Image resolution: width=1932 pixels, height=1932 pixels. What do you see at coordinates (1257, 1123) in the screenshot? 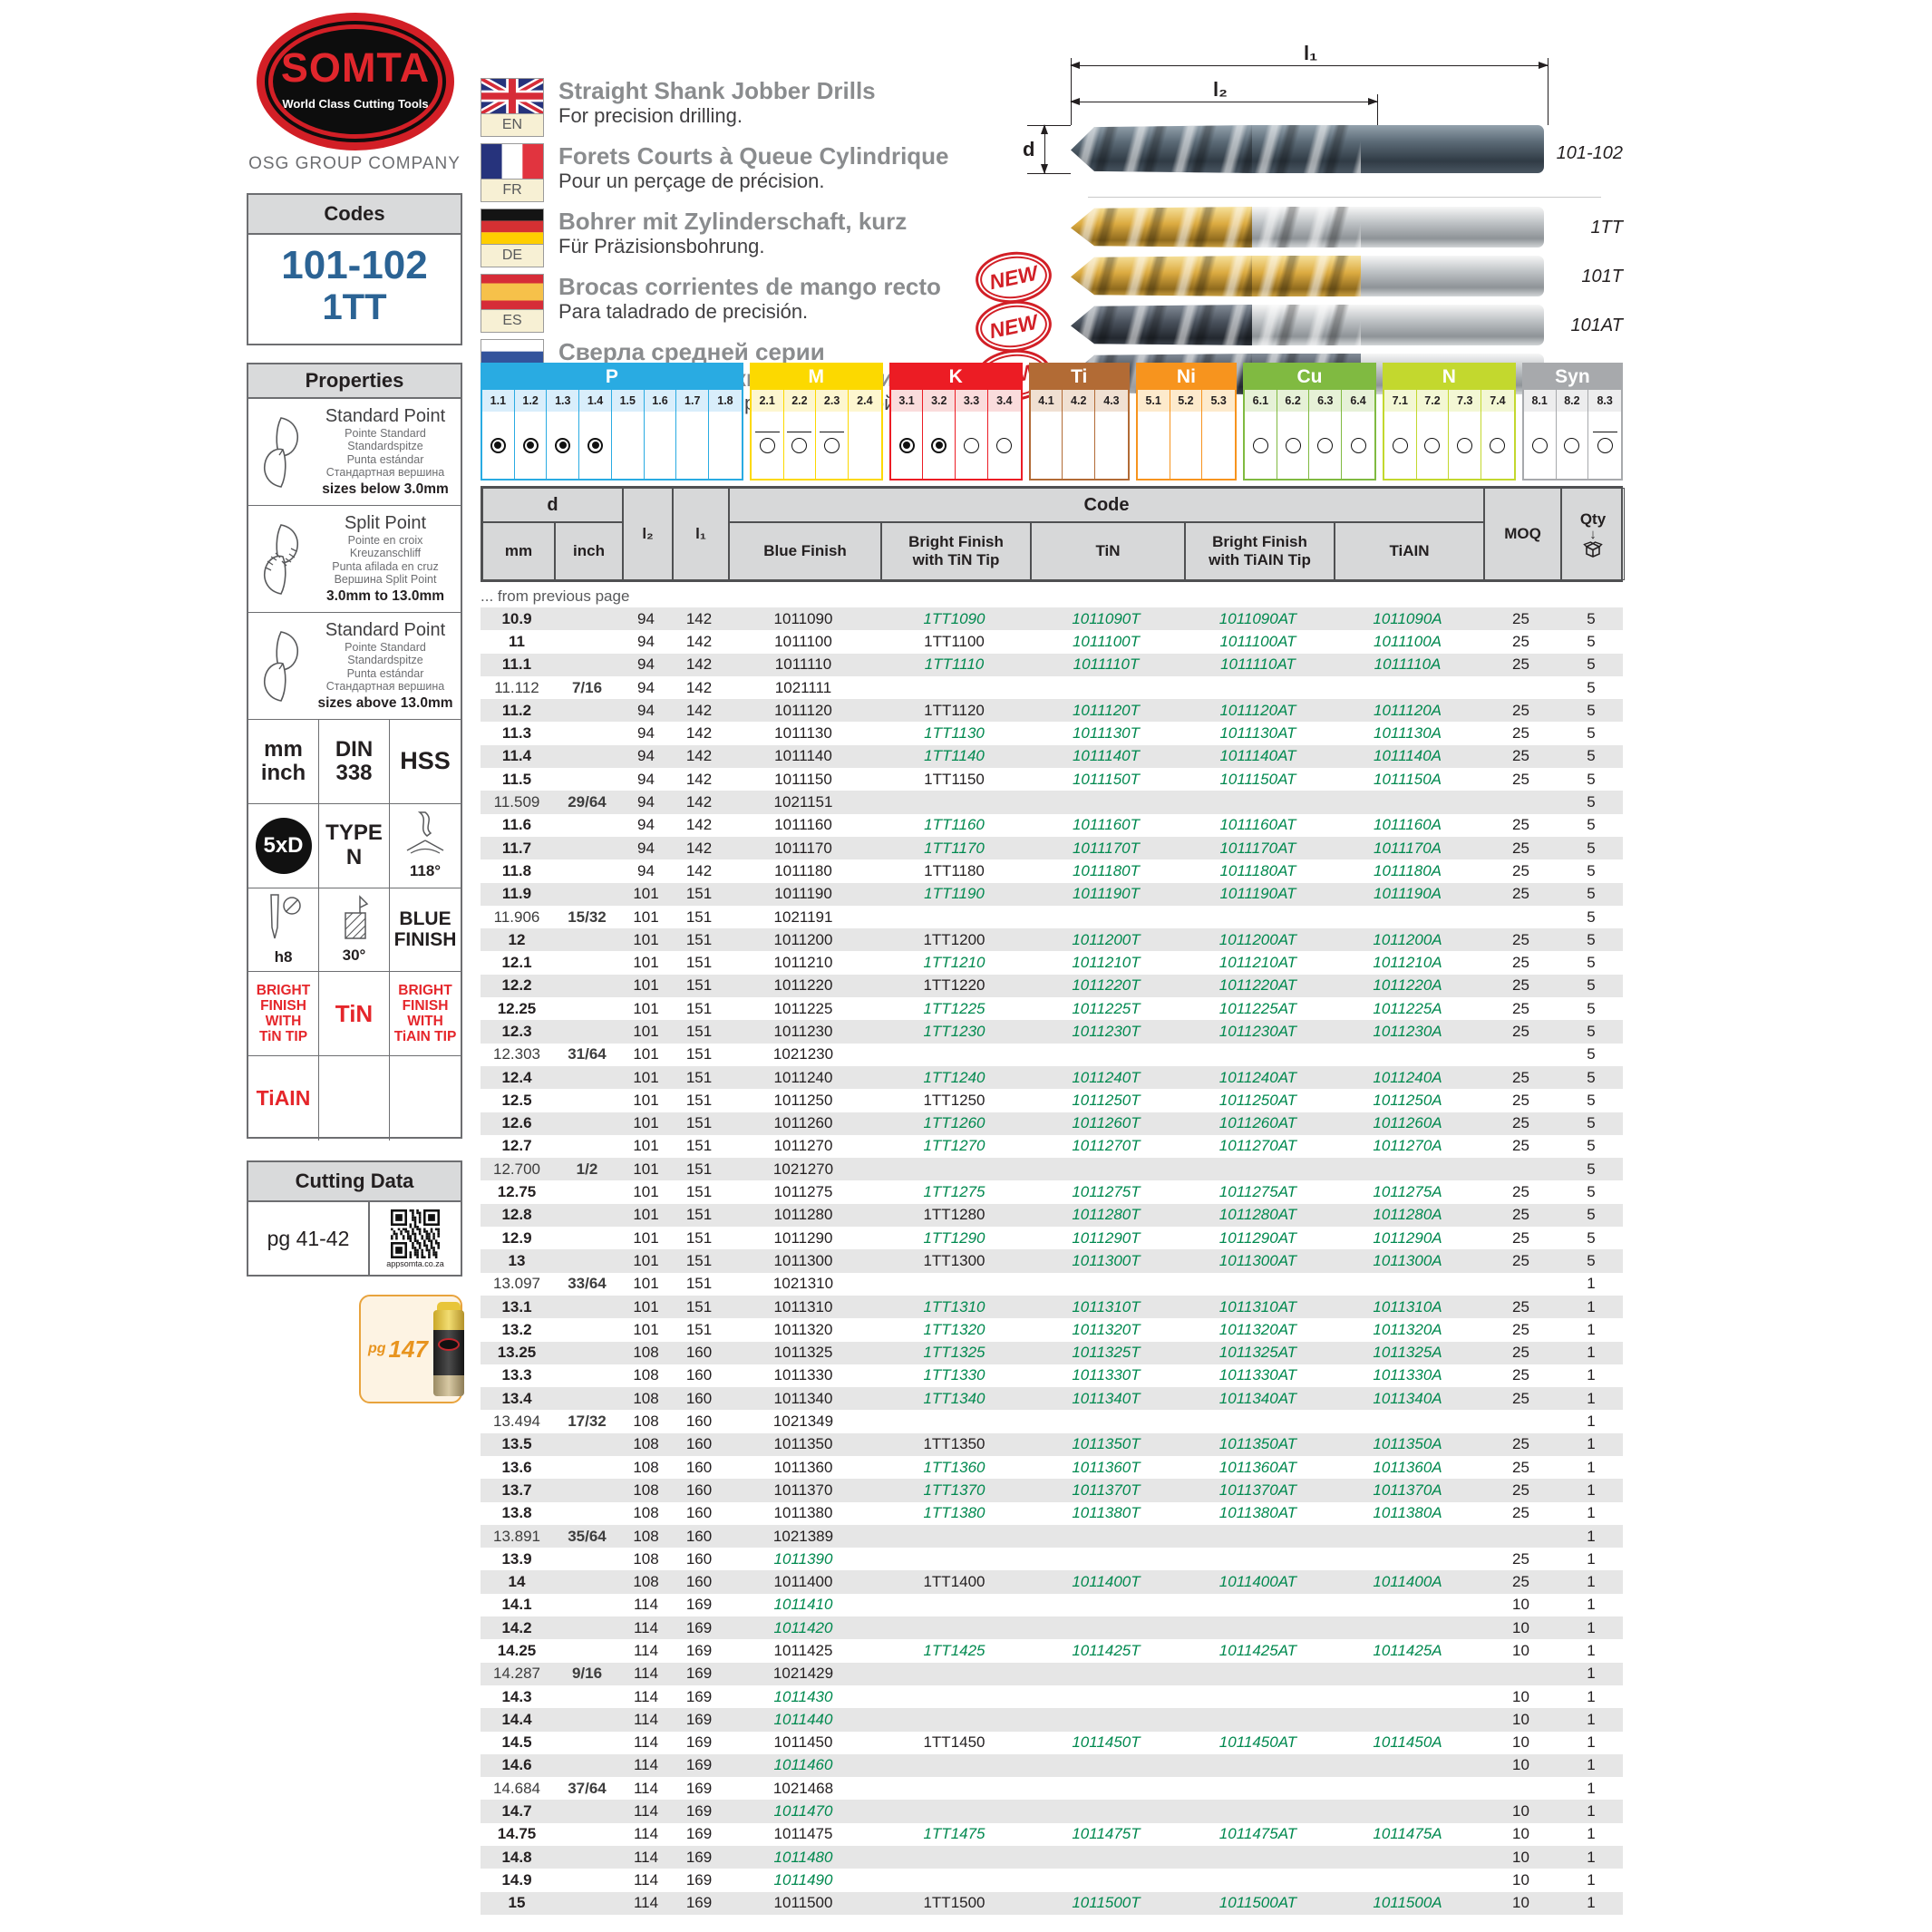
I see `cell-tinat-code: 1011260AT` at bounding box center [1257, 1123].